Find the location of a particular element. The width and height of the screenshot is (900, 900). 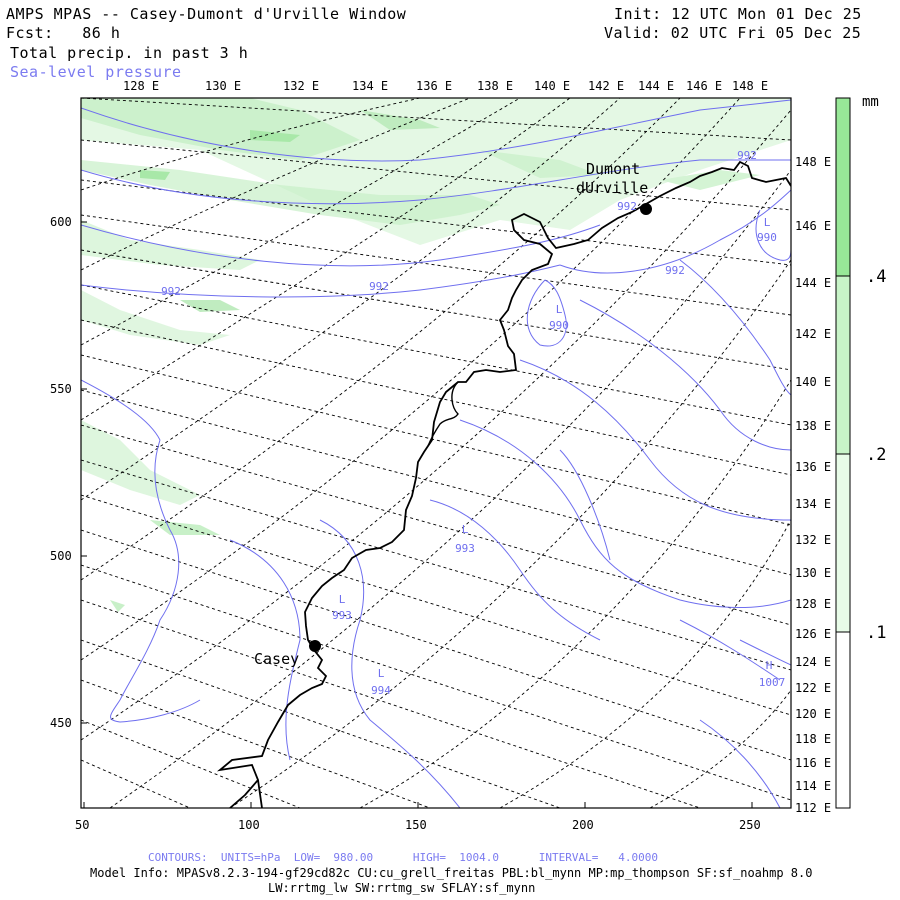

right-lon-label: 138 E is located at coordinates (813, 426).